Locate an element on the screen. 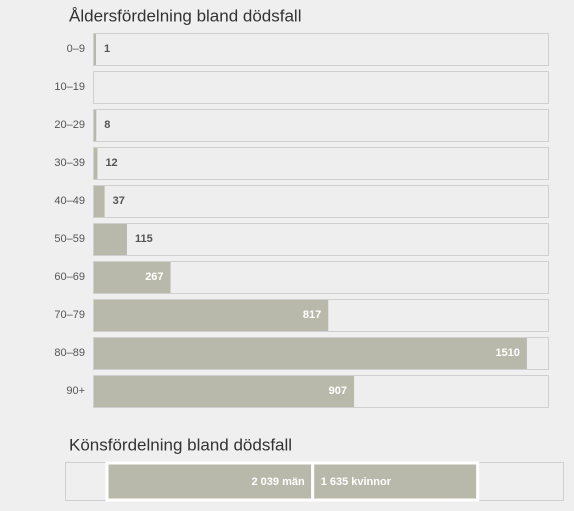 Image resolution: width=574 pixels, height=511 pixels. value-label: 267 is located at coordinates (154, 277).